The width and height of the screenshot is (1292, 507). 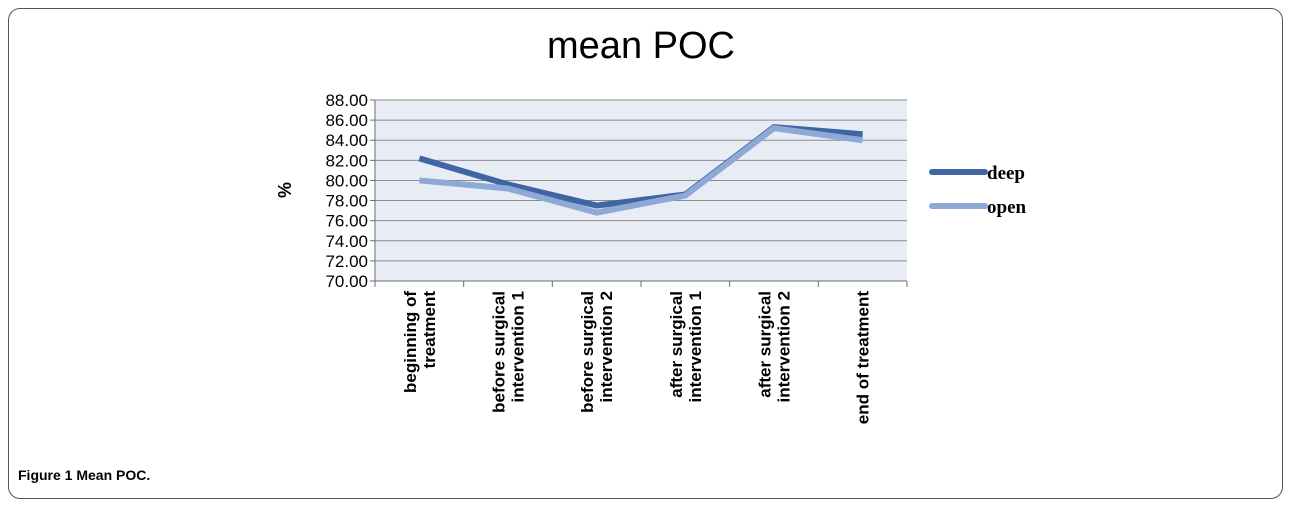 I want to click on y-tick-label: 84.00, so click(x=346, y=140).